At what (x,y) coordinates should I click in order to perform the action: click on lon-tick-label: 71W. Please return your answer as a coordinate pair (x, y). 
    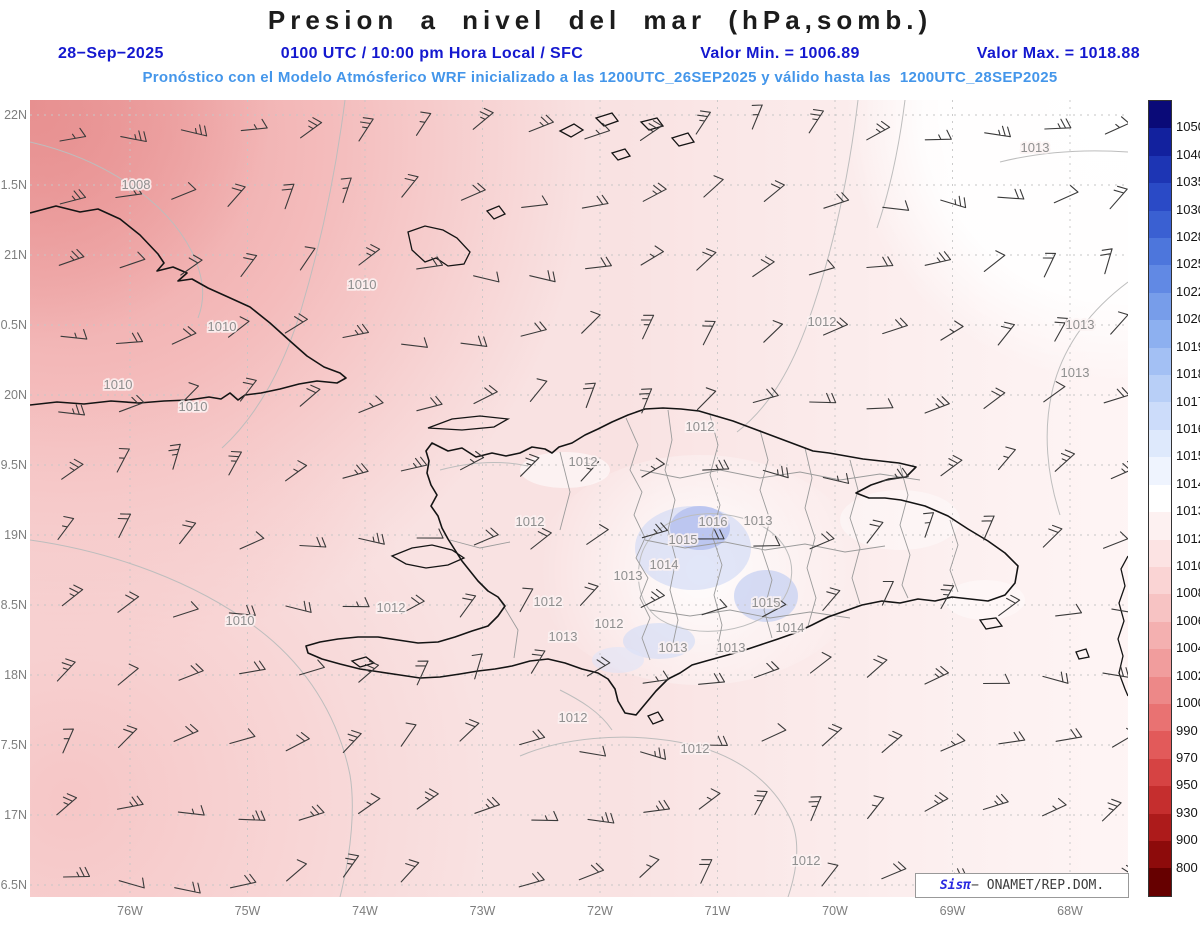
    Looking at the image, I should click on (718, 911).